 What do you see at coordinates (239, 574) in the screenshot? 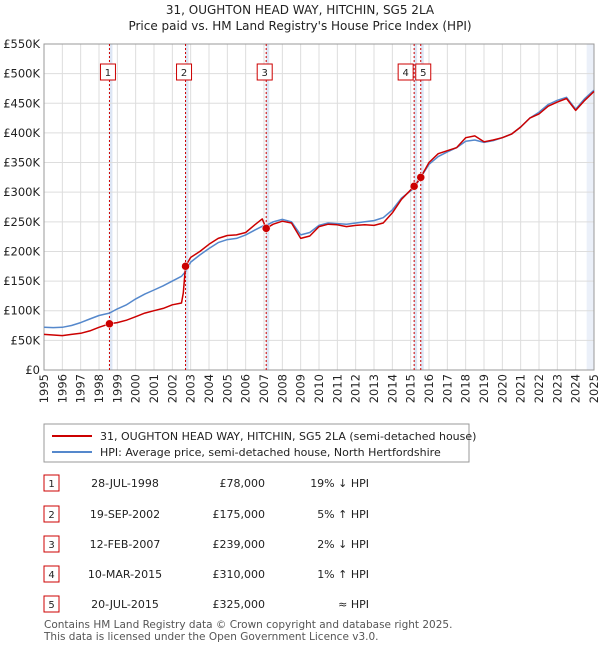
I see `table-row-price: £310,000` at bounding box center [239, 574].